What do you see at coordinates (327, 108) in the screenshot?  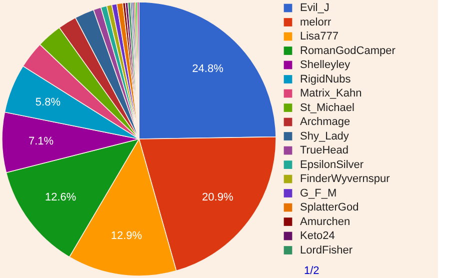 I see `legend-label: St_Michael` at bounding box center [327, 108].